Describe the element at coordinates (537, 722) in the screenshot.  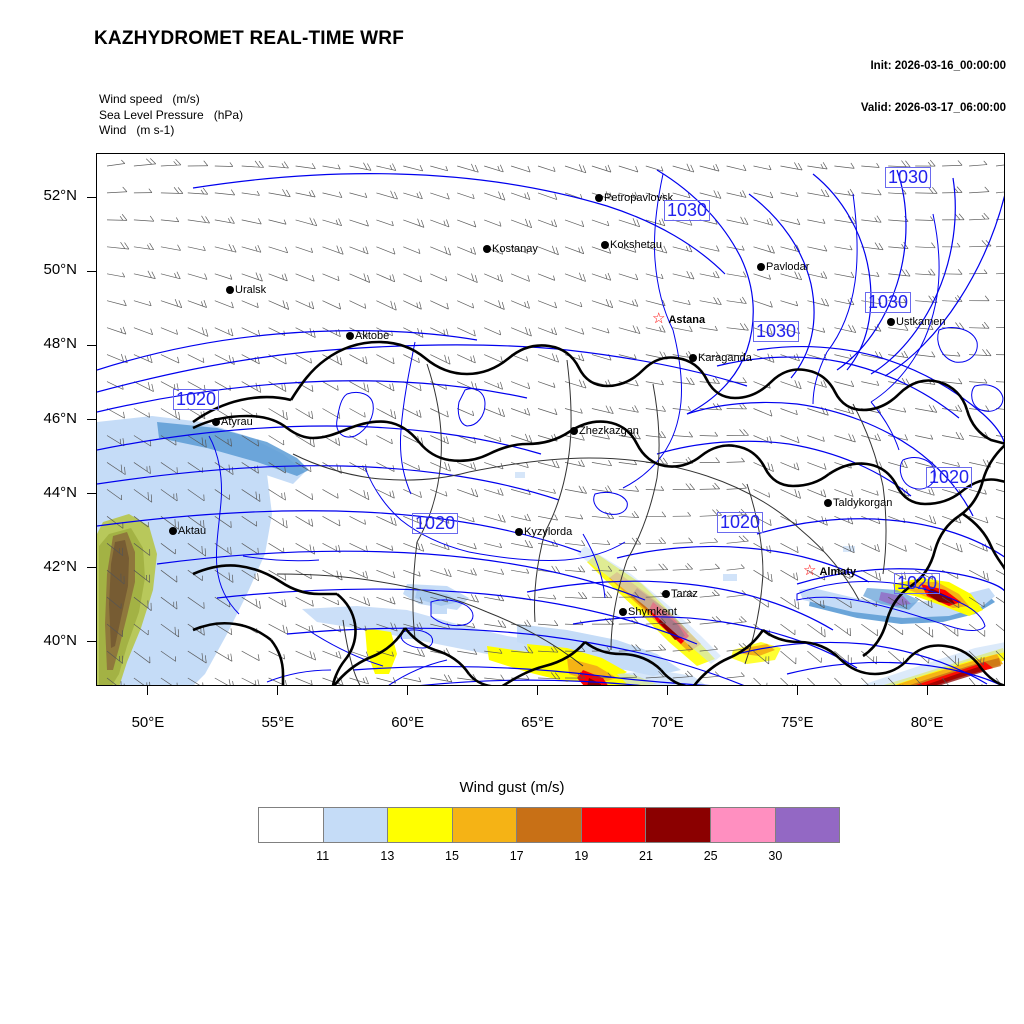
I see `x-axis-label: 65°E` at that location.